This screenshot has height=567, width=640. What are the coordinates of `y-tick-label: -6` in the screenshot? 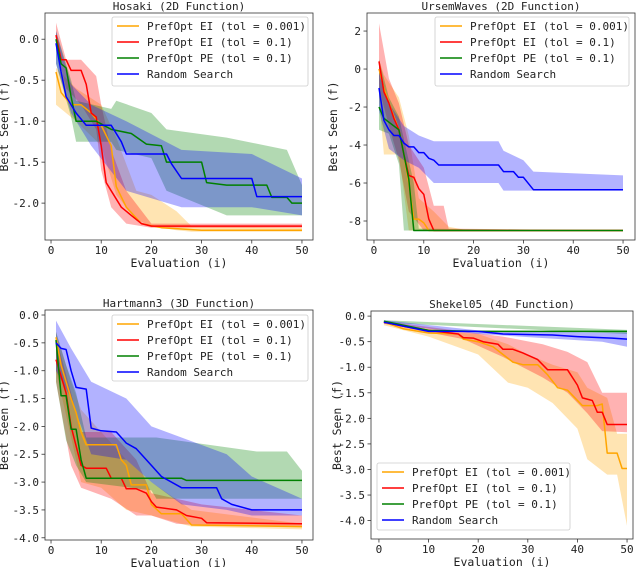 It's located at (354, 183).